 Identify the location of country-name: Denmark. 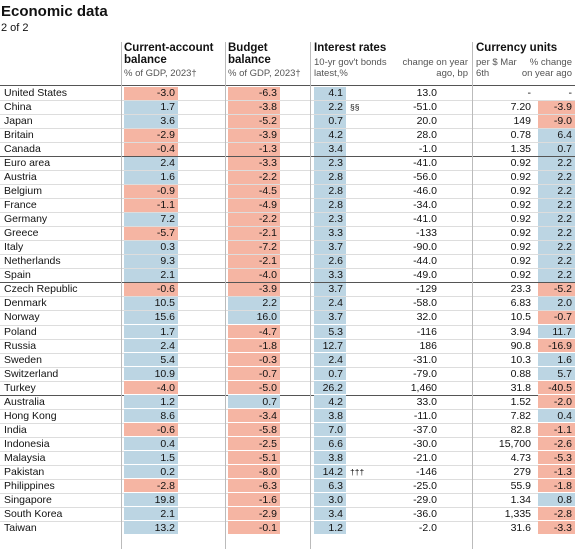
(25, 303).